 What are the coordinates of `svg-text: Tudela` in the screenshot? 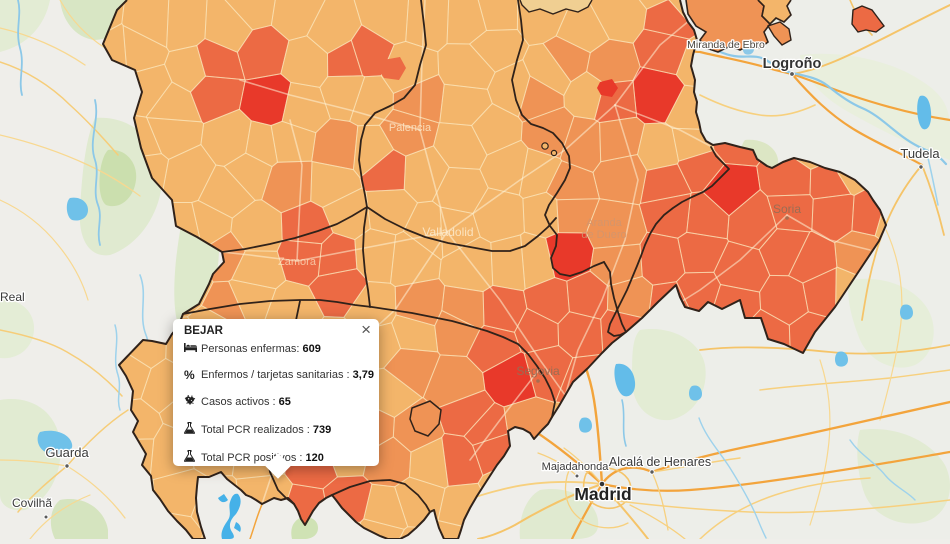 It's located at (920, 153).